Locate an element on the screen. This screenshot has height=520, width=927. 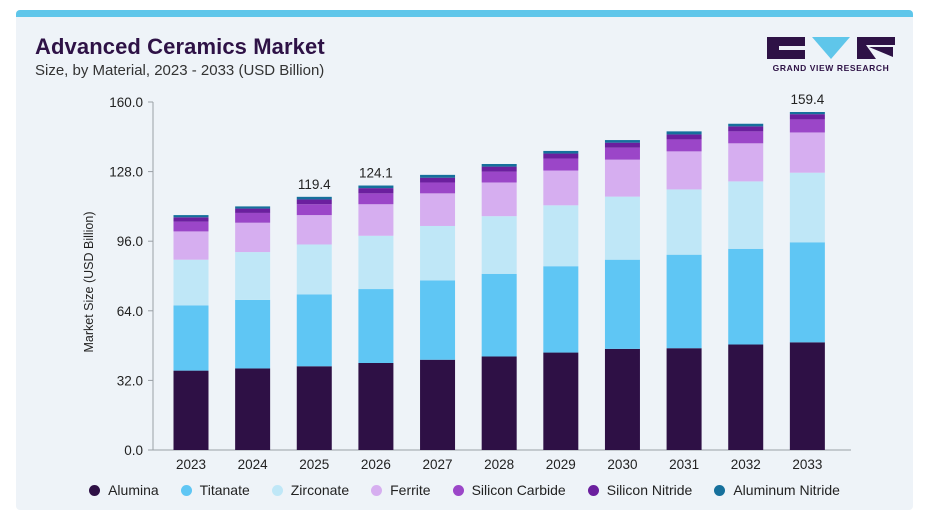
y-tick-label: 0.0 is located at coordinates (133, 450).